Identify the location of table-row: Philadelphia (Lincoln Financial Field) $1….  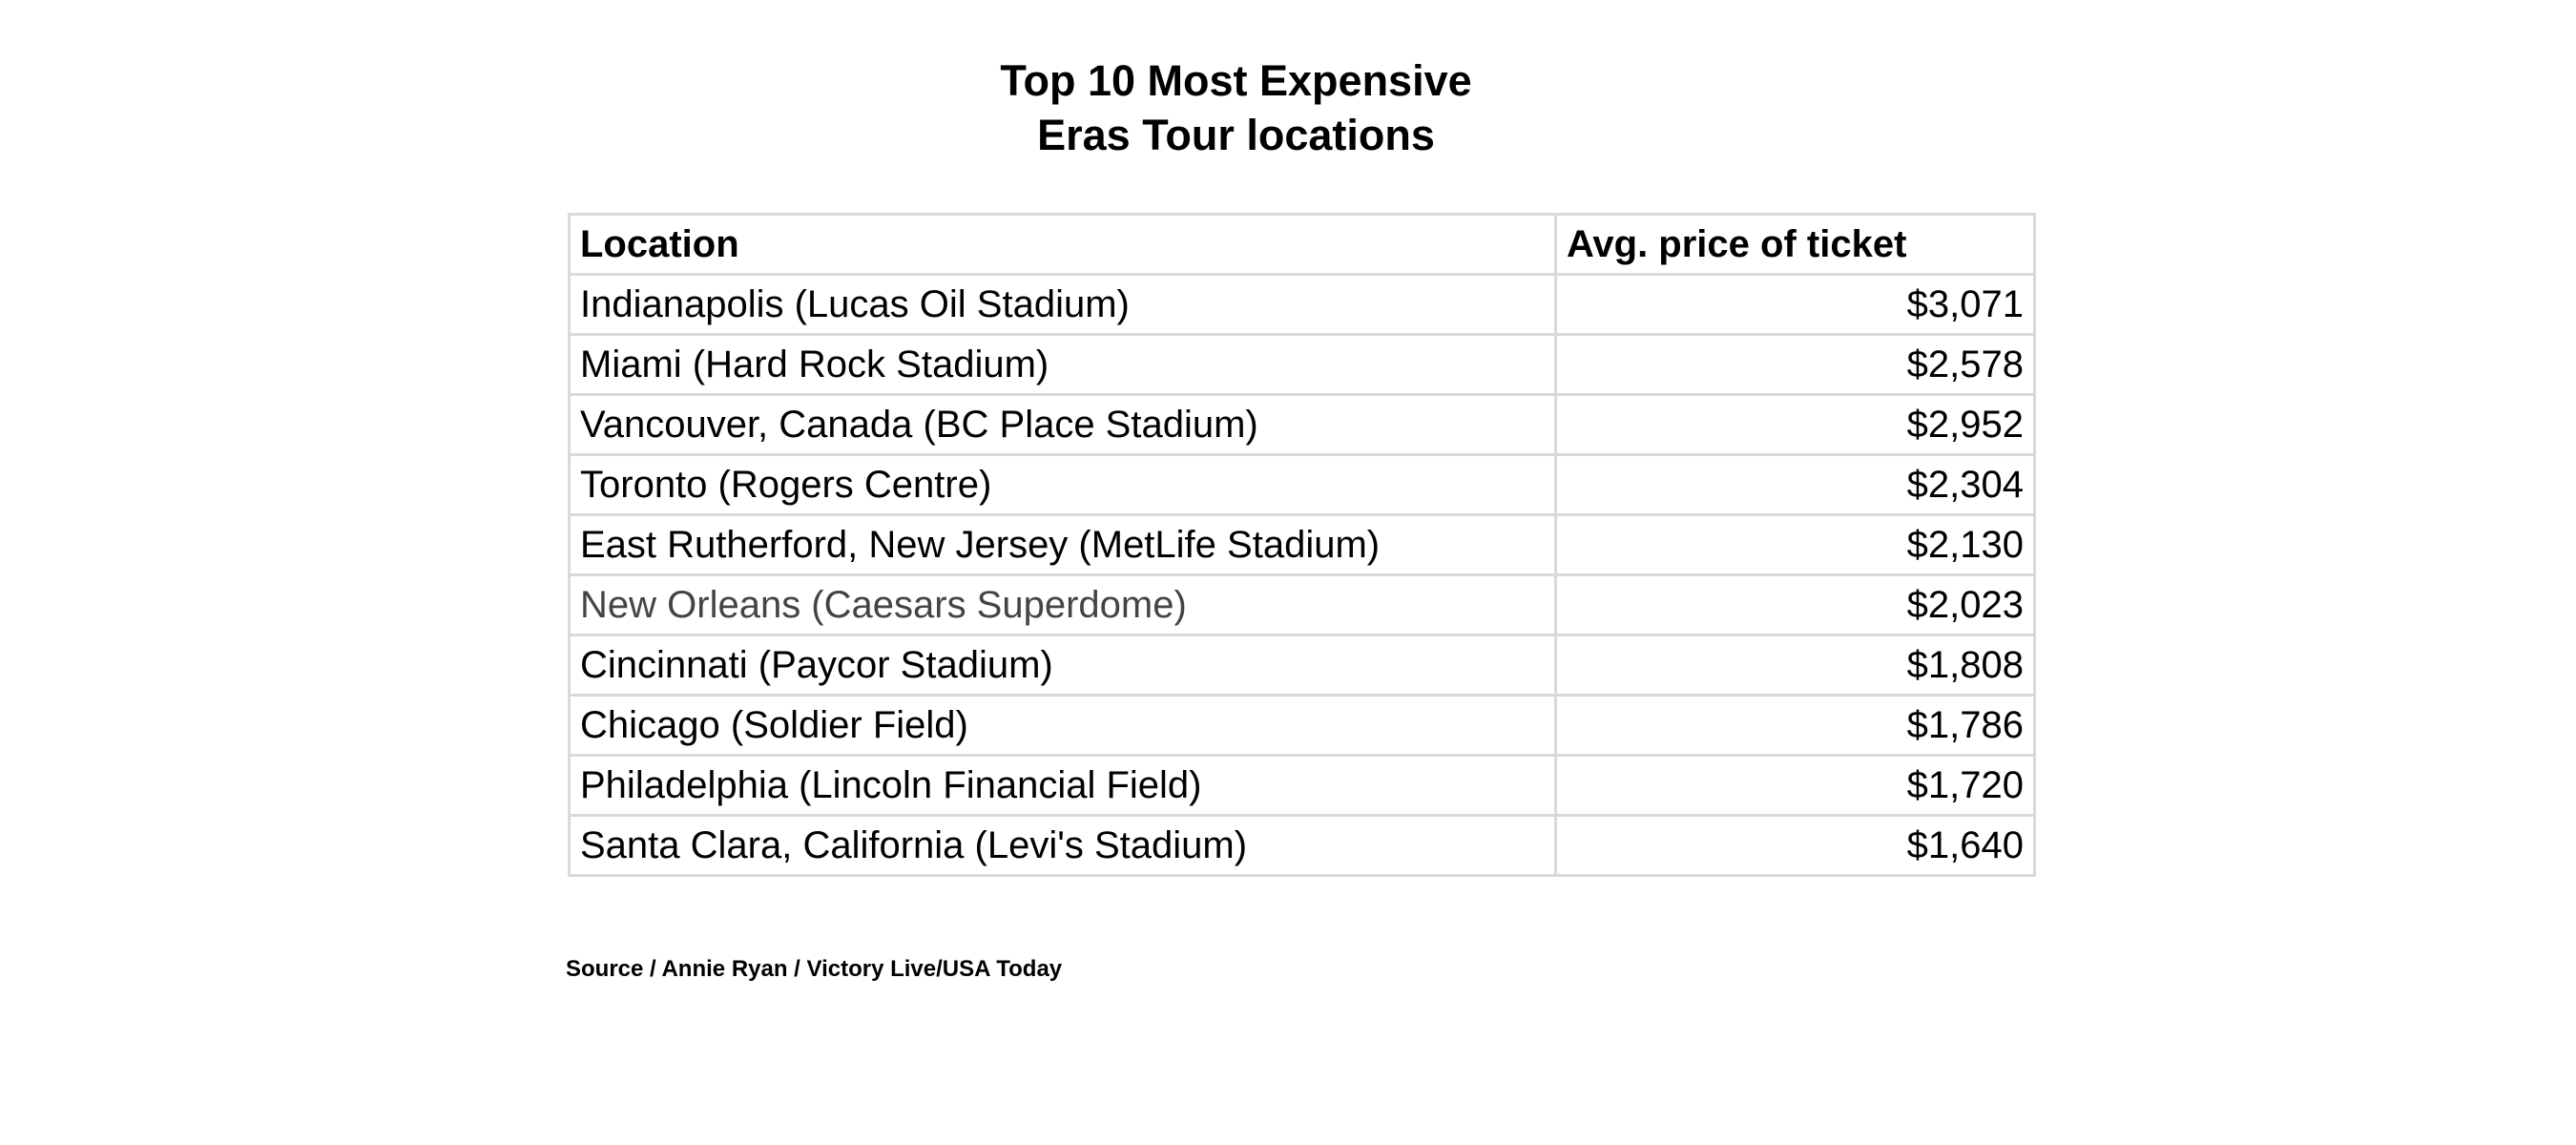
(1302, 786).